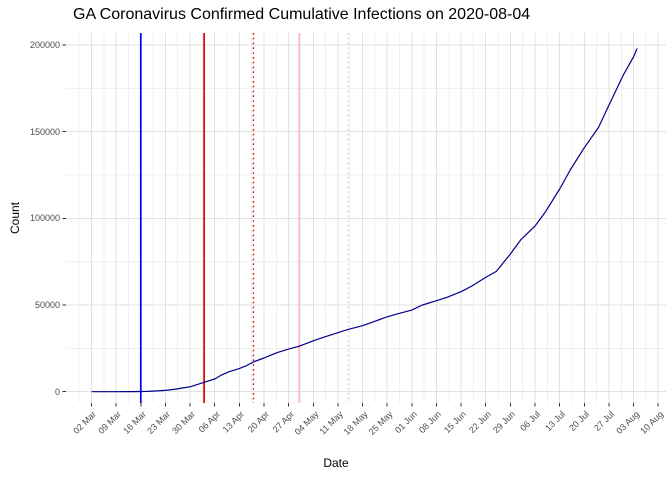  Describe the element at coordinates (15, 218) in the screenshot. I see `y-axis-title: Count` at that location.